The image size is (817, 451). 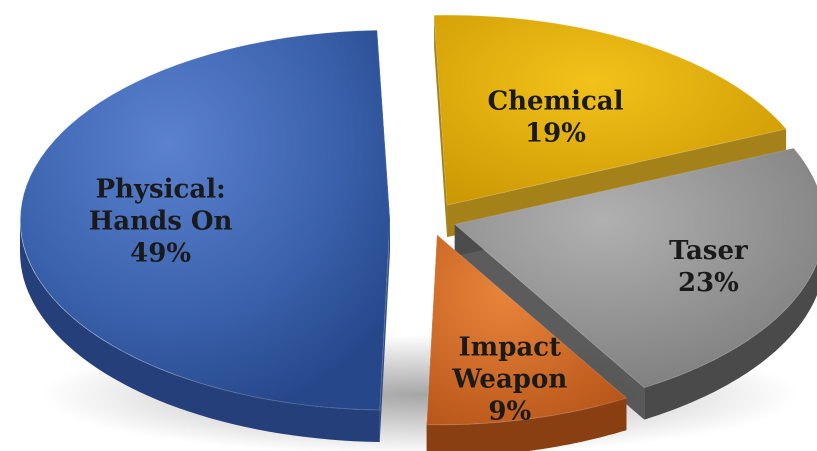 What do you see at coordinates (441, 126) in the screenshot?
I see `slice-wall-chemical` at bounding box center [441, 126].